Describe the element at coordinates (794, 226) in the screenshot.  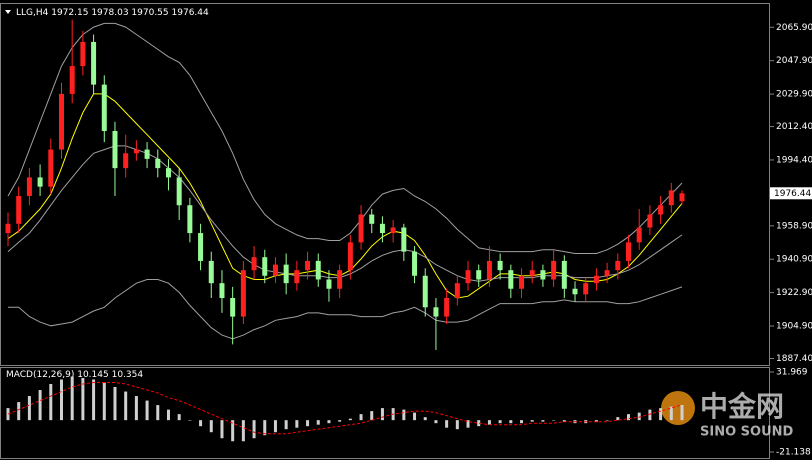
I see `y-tick-label: 1958.90` at that location.